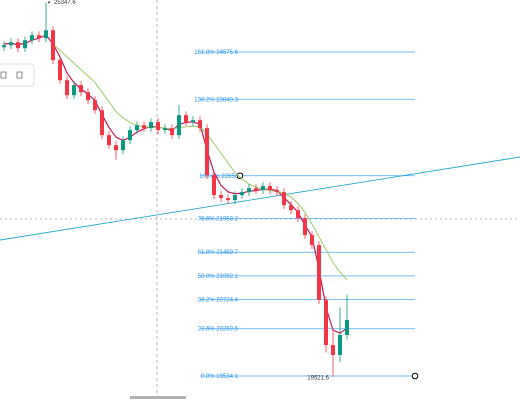 This screenshot has height=400, width=520. Describe the element at coordinates (229, 176) in the screenshot. I see `fib-value: 22650` at that location.